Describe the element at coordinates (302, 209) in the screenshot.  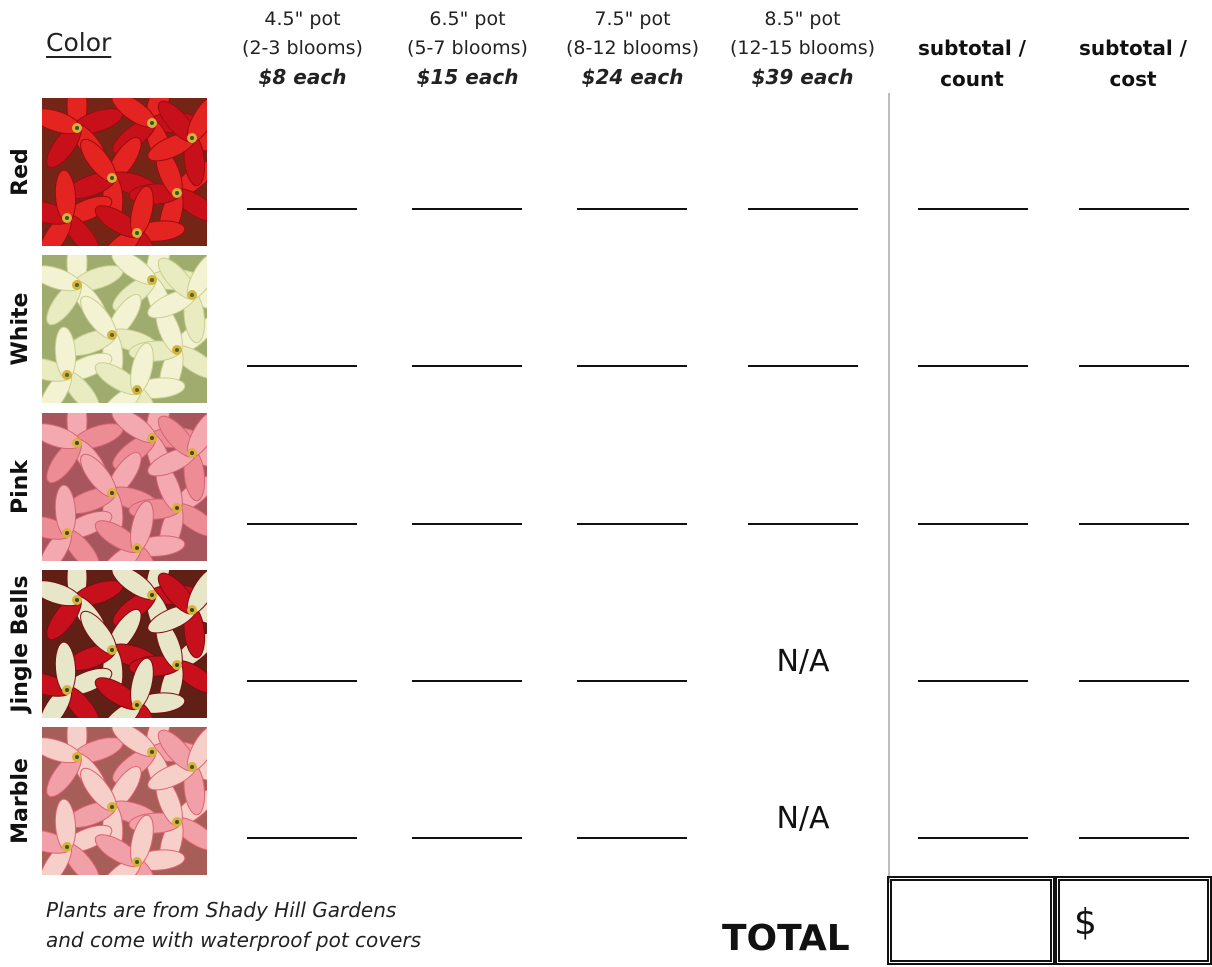
I see `qty-4-5-pot-red-field` at that location.